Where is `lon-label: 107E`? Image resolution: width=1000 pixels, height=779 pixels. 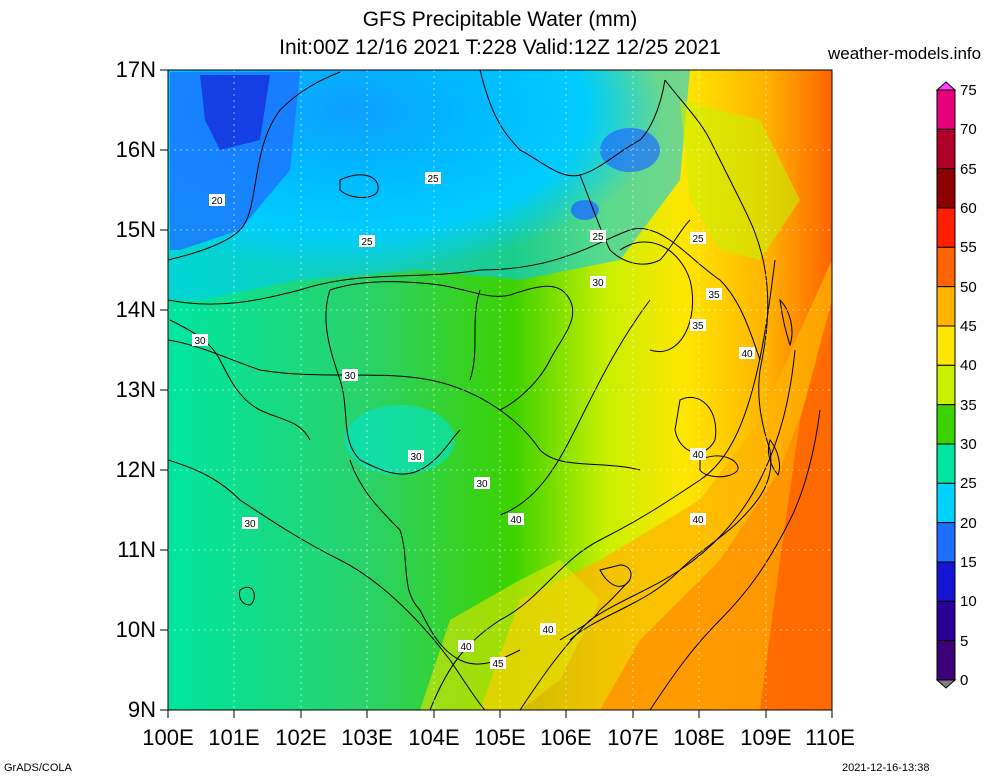 lon-label: 107E is located at coordinates (633, 737).